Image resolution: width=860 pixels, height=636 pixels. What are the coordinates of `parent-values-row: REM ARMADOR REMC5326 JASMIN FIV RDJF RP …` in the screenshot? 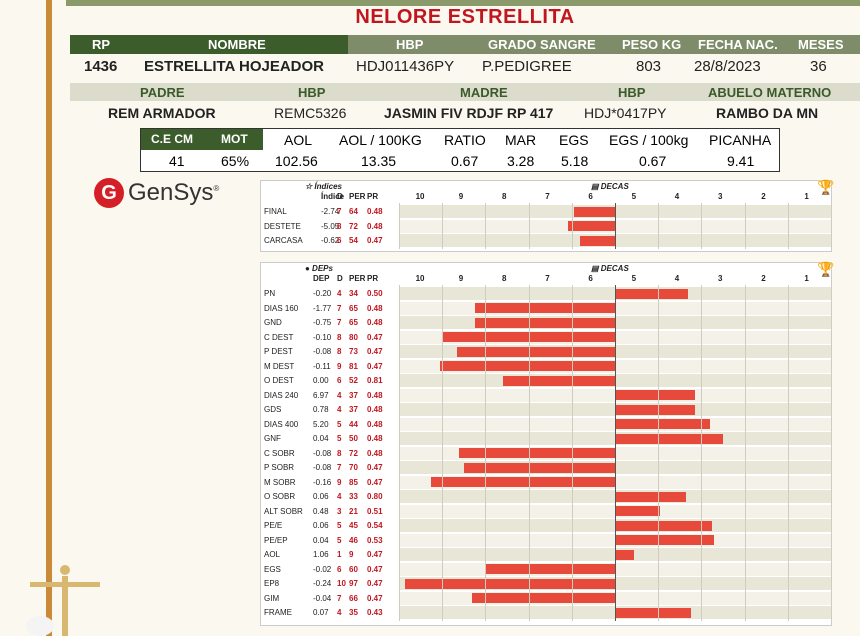 It's located at (465, 113).